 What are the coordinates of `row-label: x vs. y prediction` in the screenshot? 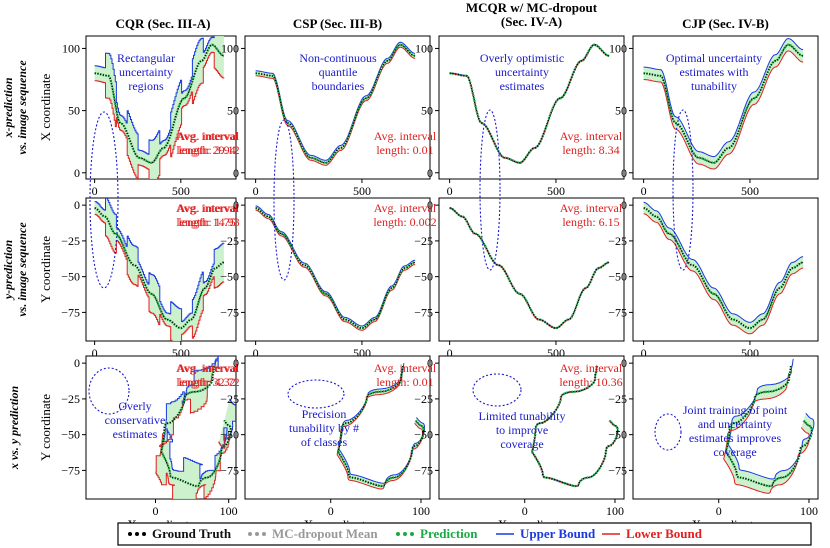 It's located at (14, 428).